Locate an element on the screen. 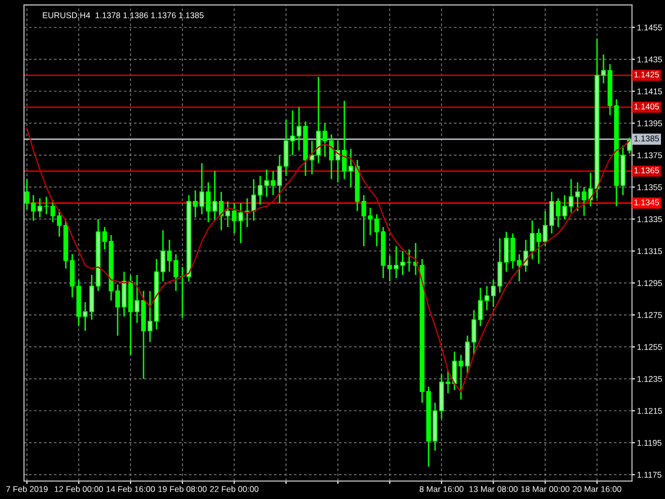 The height and width of the screenshot is (499, 665). y-tick-label: 1.1175 is located at coordinates (649, 475).